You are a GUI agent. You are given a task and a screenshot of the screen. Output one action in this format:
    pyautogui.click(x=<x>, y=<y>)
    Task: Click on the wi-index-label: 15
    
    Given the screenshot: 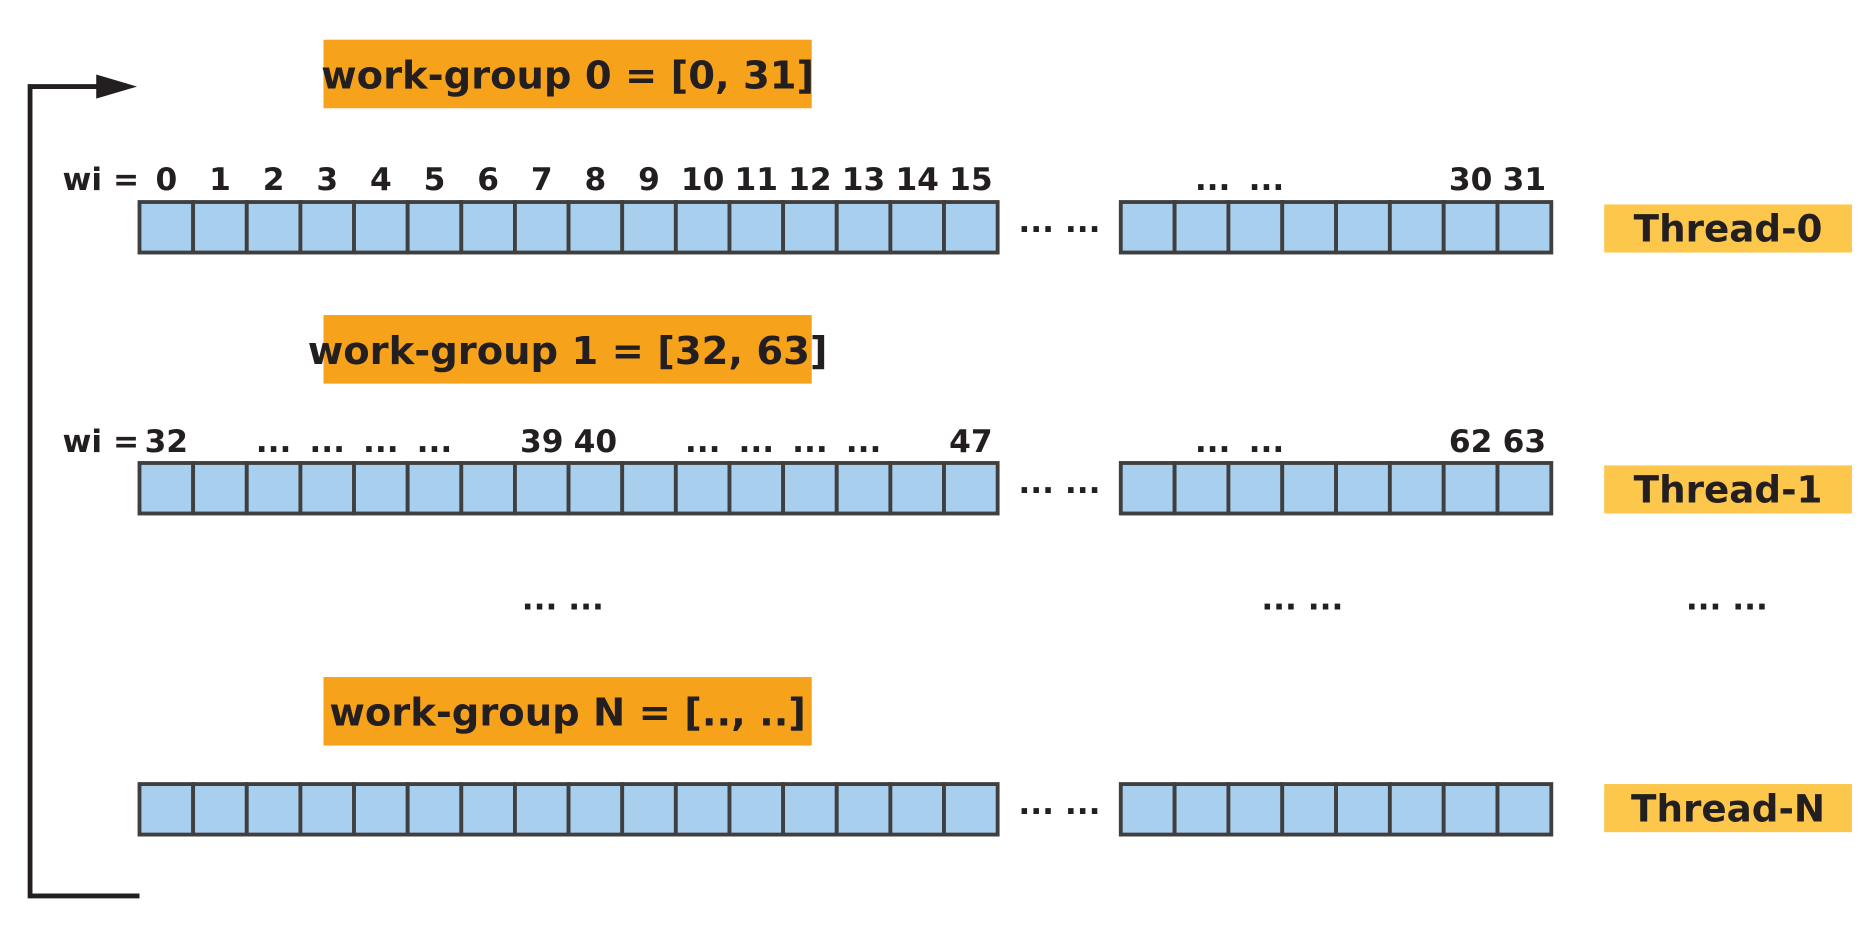 What is the action you would take?
    pyautogui.click(x=971, y=180)
    